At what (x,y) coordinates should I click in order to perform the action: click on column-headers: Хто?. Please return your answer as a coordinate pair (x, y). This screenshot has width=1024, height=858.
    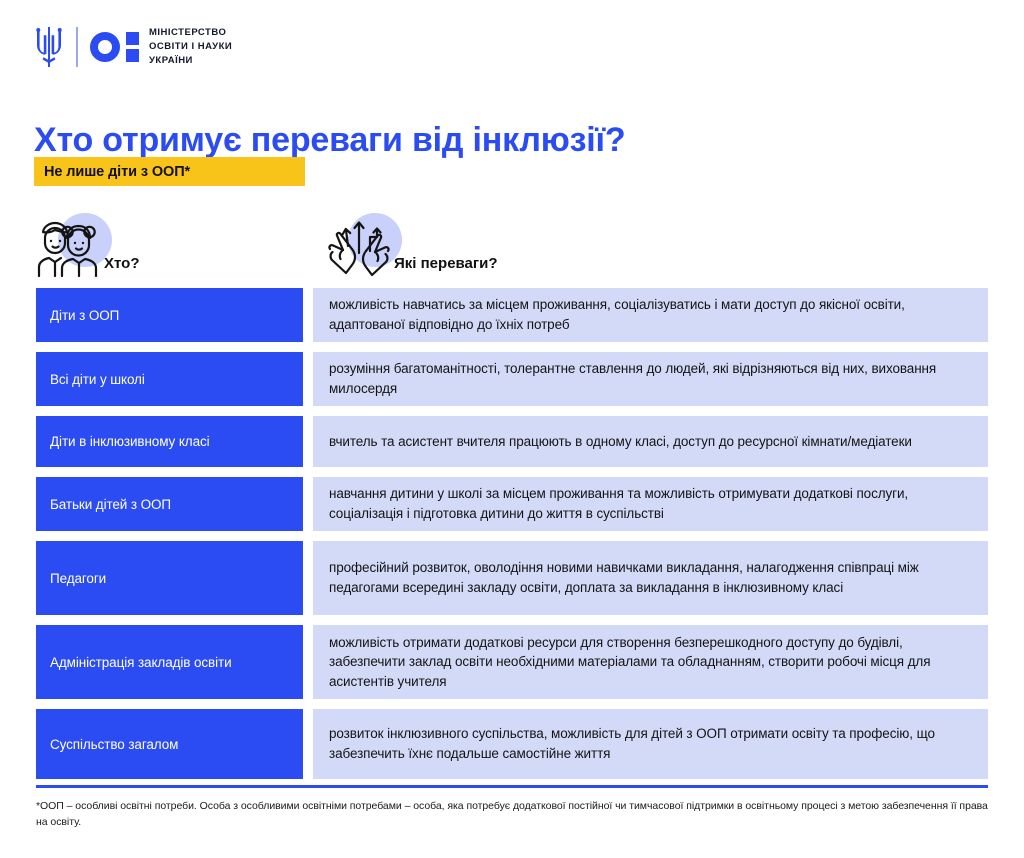
    Looking at the image, I should click on (512, 245).